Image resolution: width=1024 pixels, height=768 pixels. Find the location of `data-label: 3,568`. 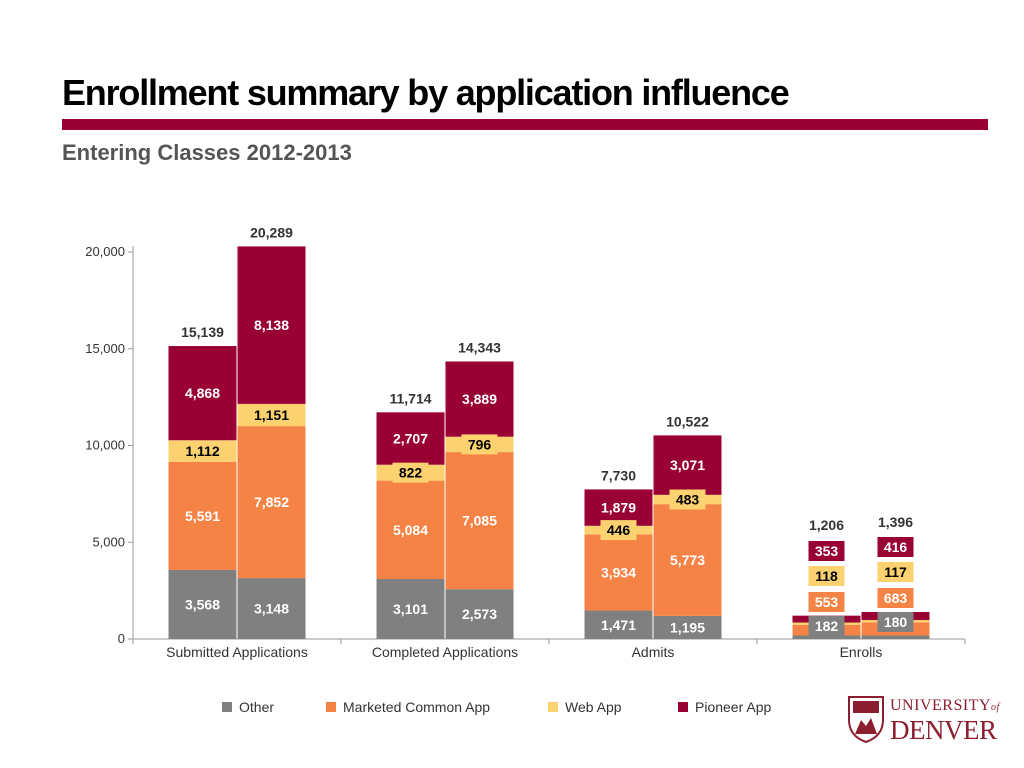

data-label: 3,568 is located at coordinates (202, 604).